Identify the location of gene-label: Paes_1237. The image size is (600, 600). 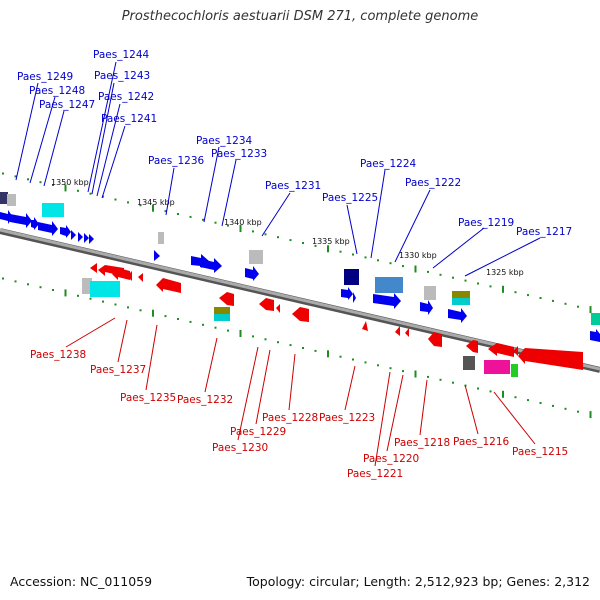
(118, 370).